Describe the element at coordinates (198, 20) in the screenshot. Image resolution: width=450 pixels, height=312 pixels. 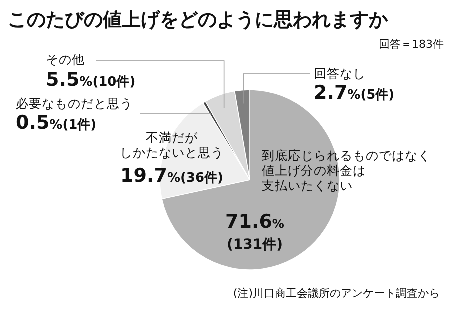
I see `title: このたびの値上げをどのように思われますか` at that location.